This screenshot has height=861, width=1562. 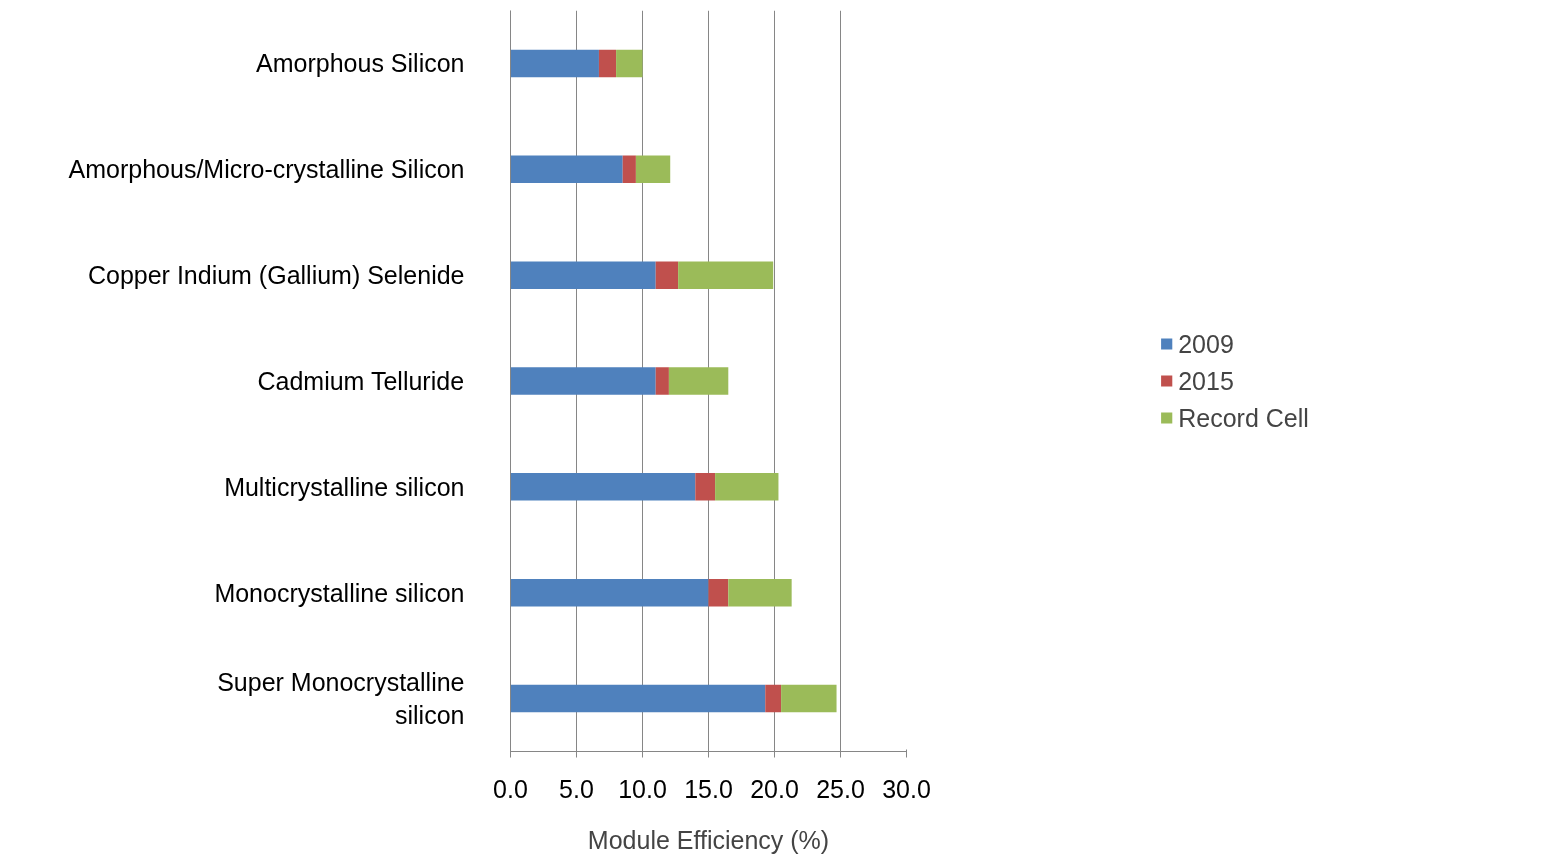 I want to click on x-tick-label: 20.0, so click(x=774, y=788).